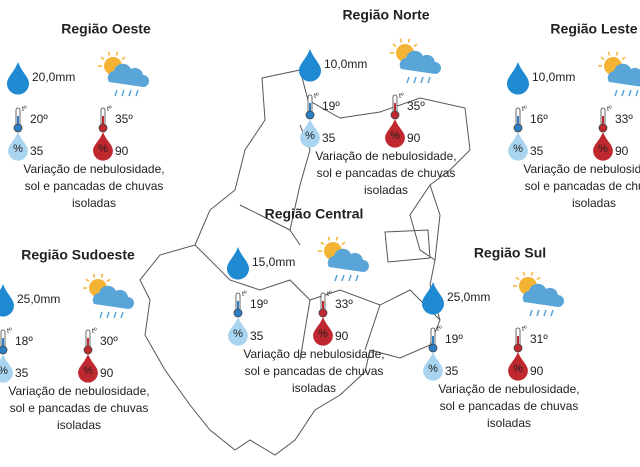 The image size is (640, 467). What do you see at coordinates (345, 64) in the screenshot?
I see `rain-amount: 10,0mm` at bounding box center [345, 64].